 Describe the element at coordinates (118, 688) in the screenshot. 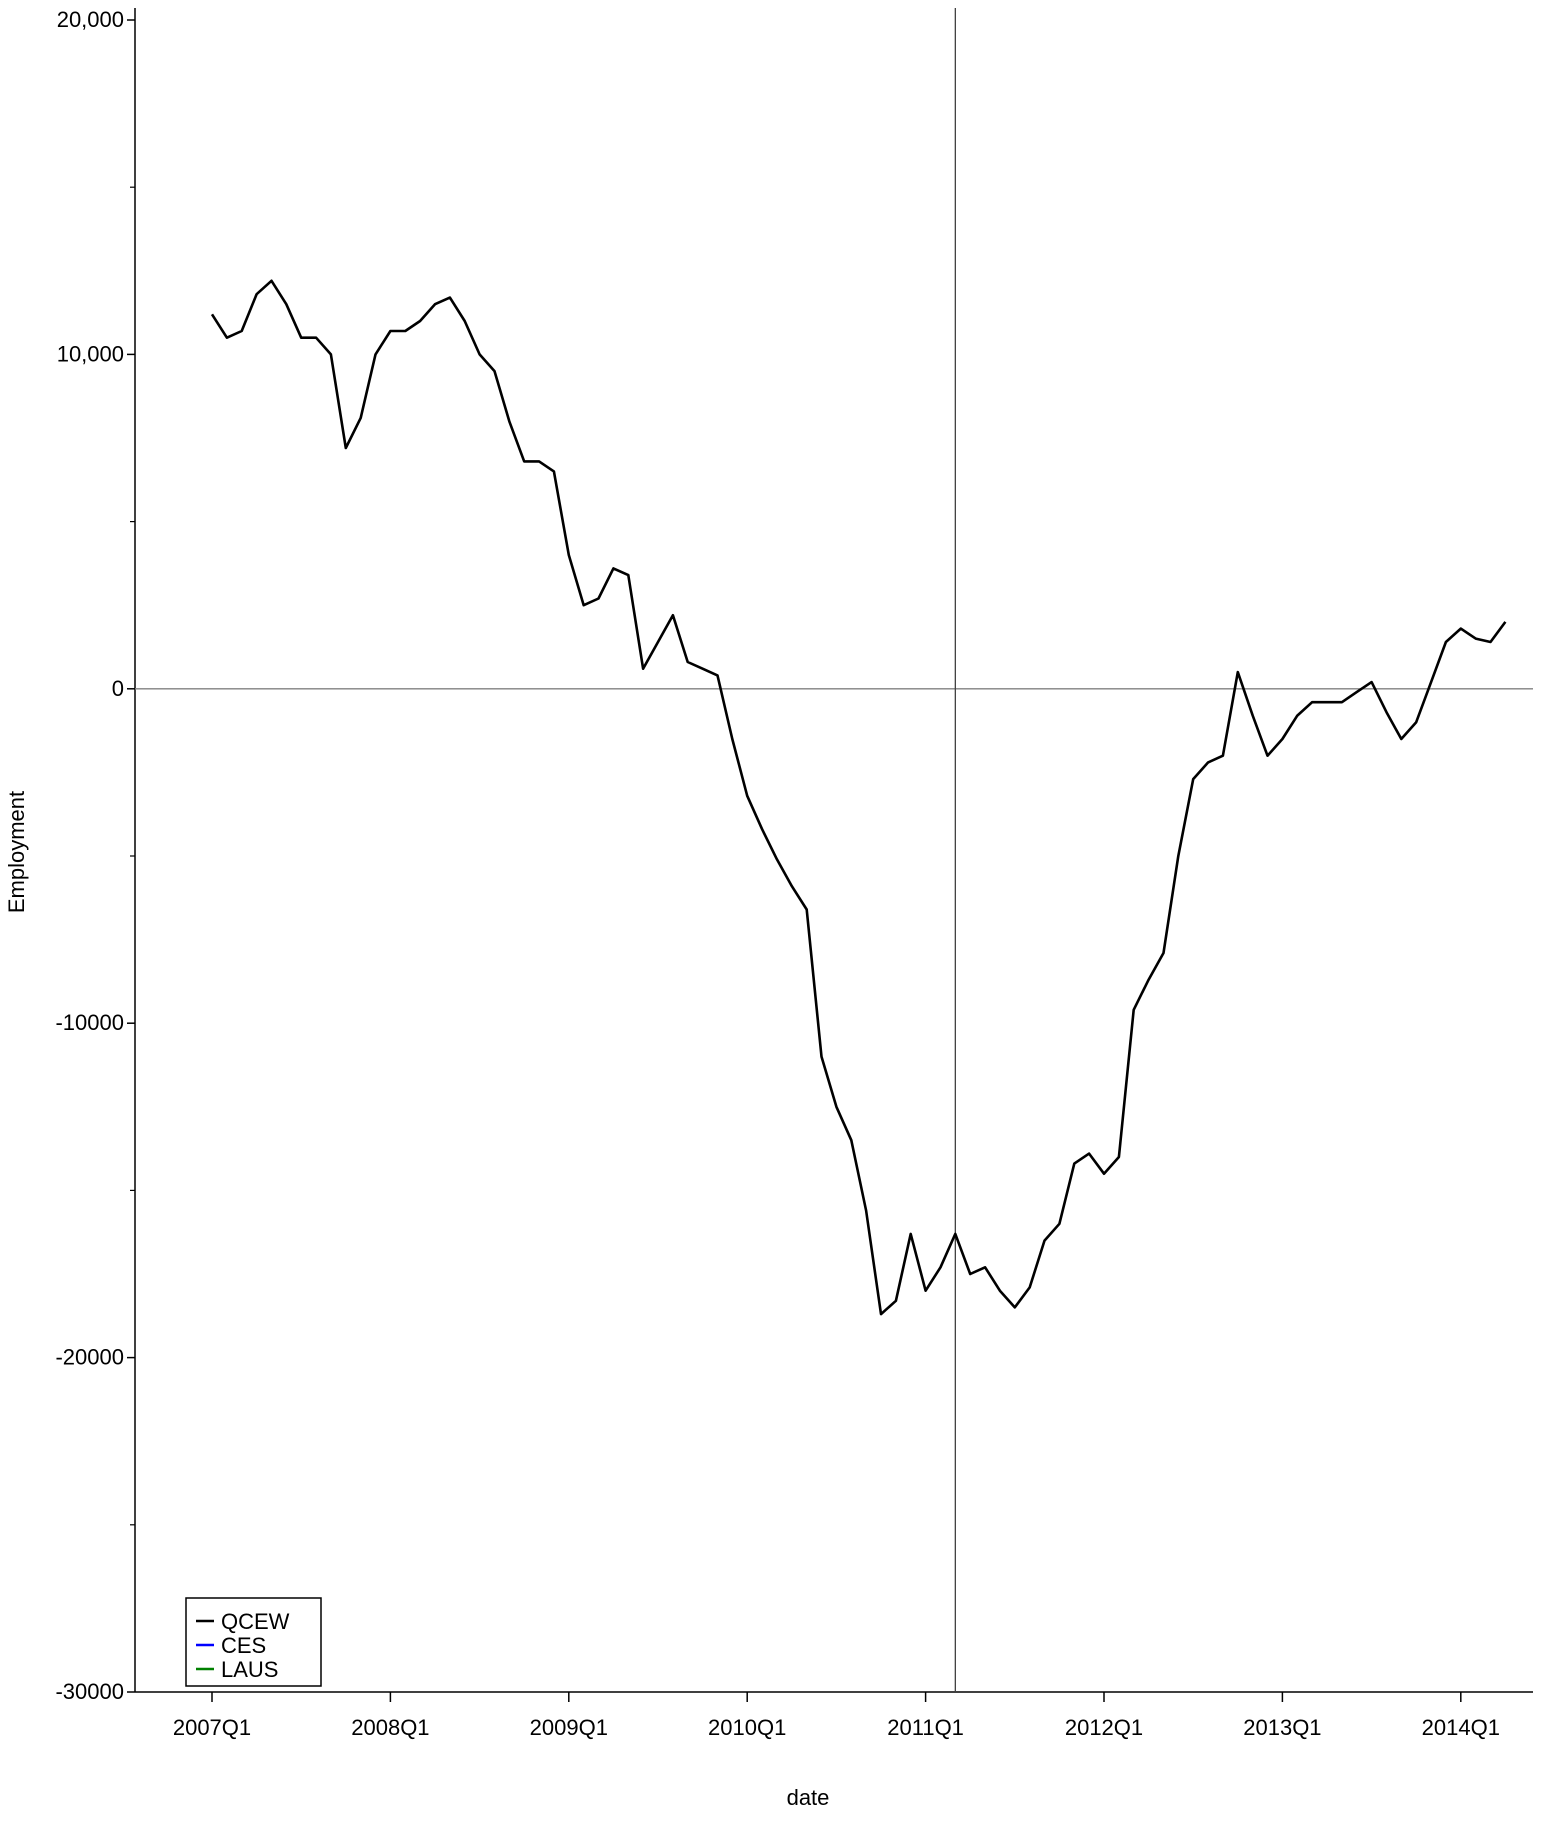

I see `y-tick-label: 0` at that location.